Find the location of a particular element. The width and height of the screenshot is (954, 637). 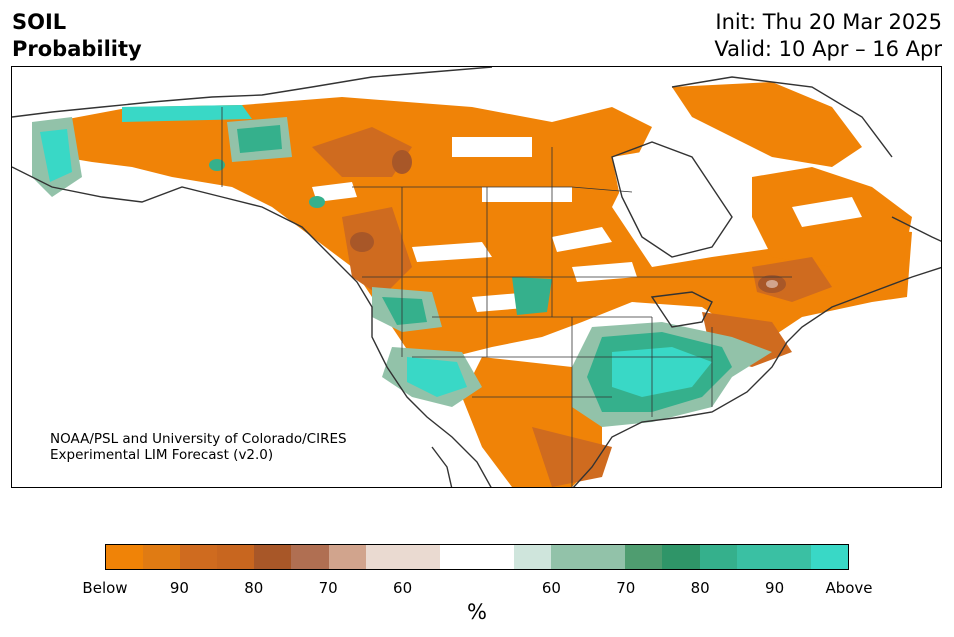

product-label: Probability is located at coordinates (77, 49).